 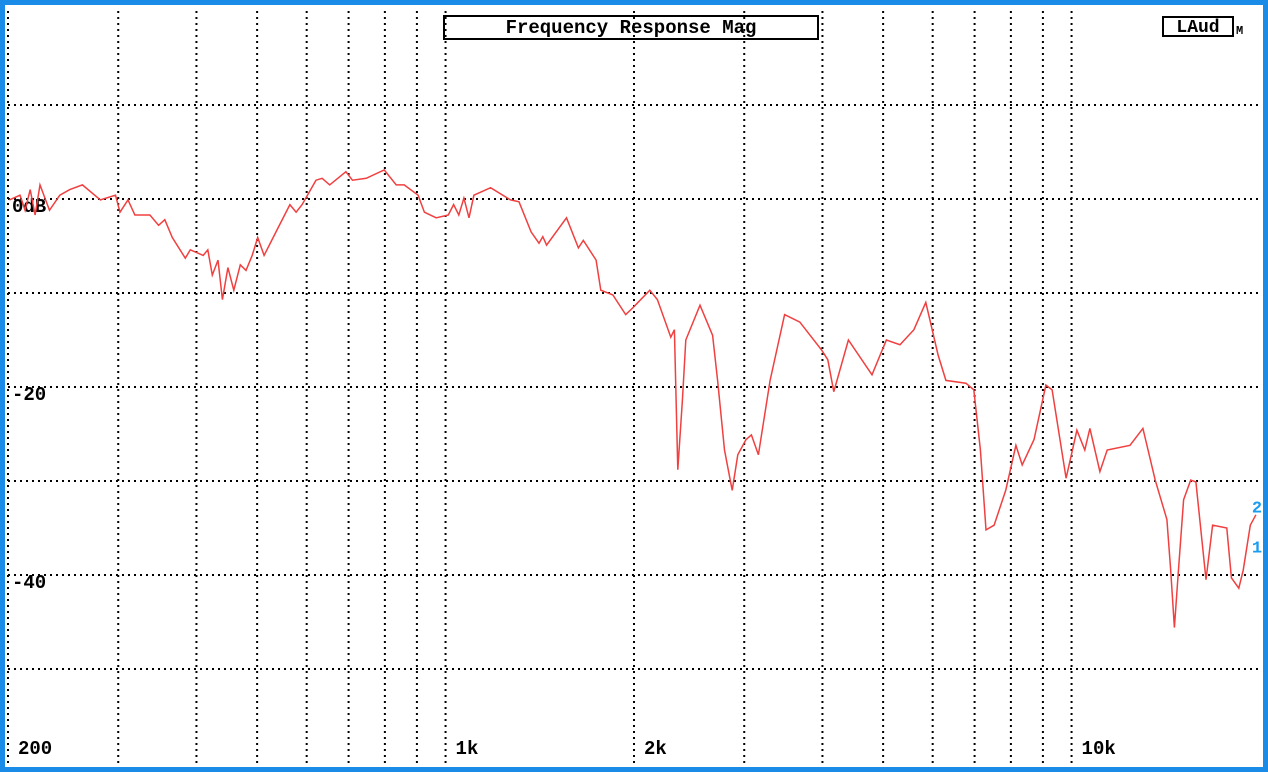 I want to click on x-tick-label: 1k, so click(x=467, y=749).